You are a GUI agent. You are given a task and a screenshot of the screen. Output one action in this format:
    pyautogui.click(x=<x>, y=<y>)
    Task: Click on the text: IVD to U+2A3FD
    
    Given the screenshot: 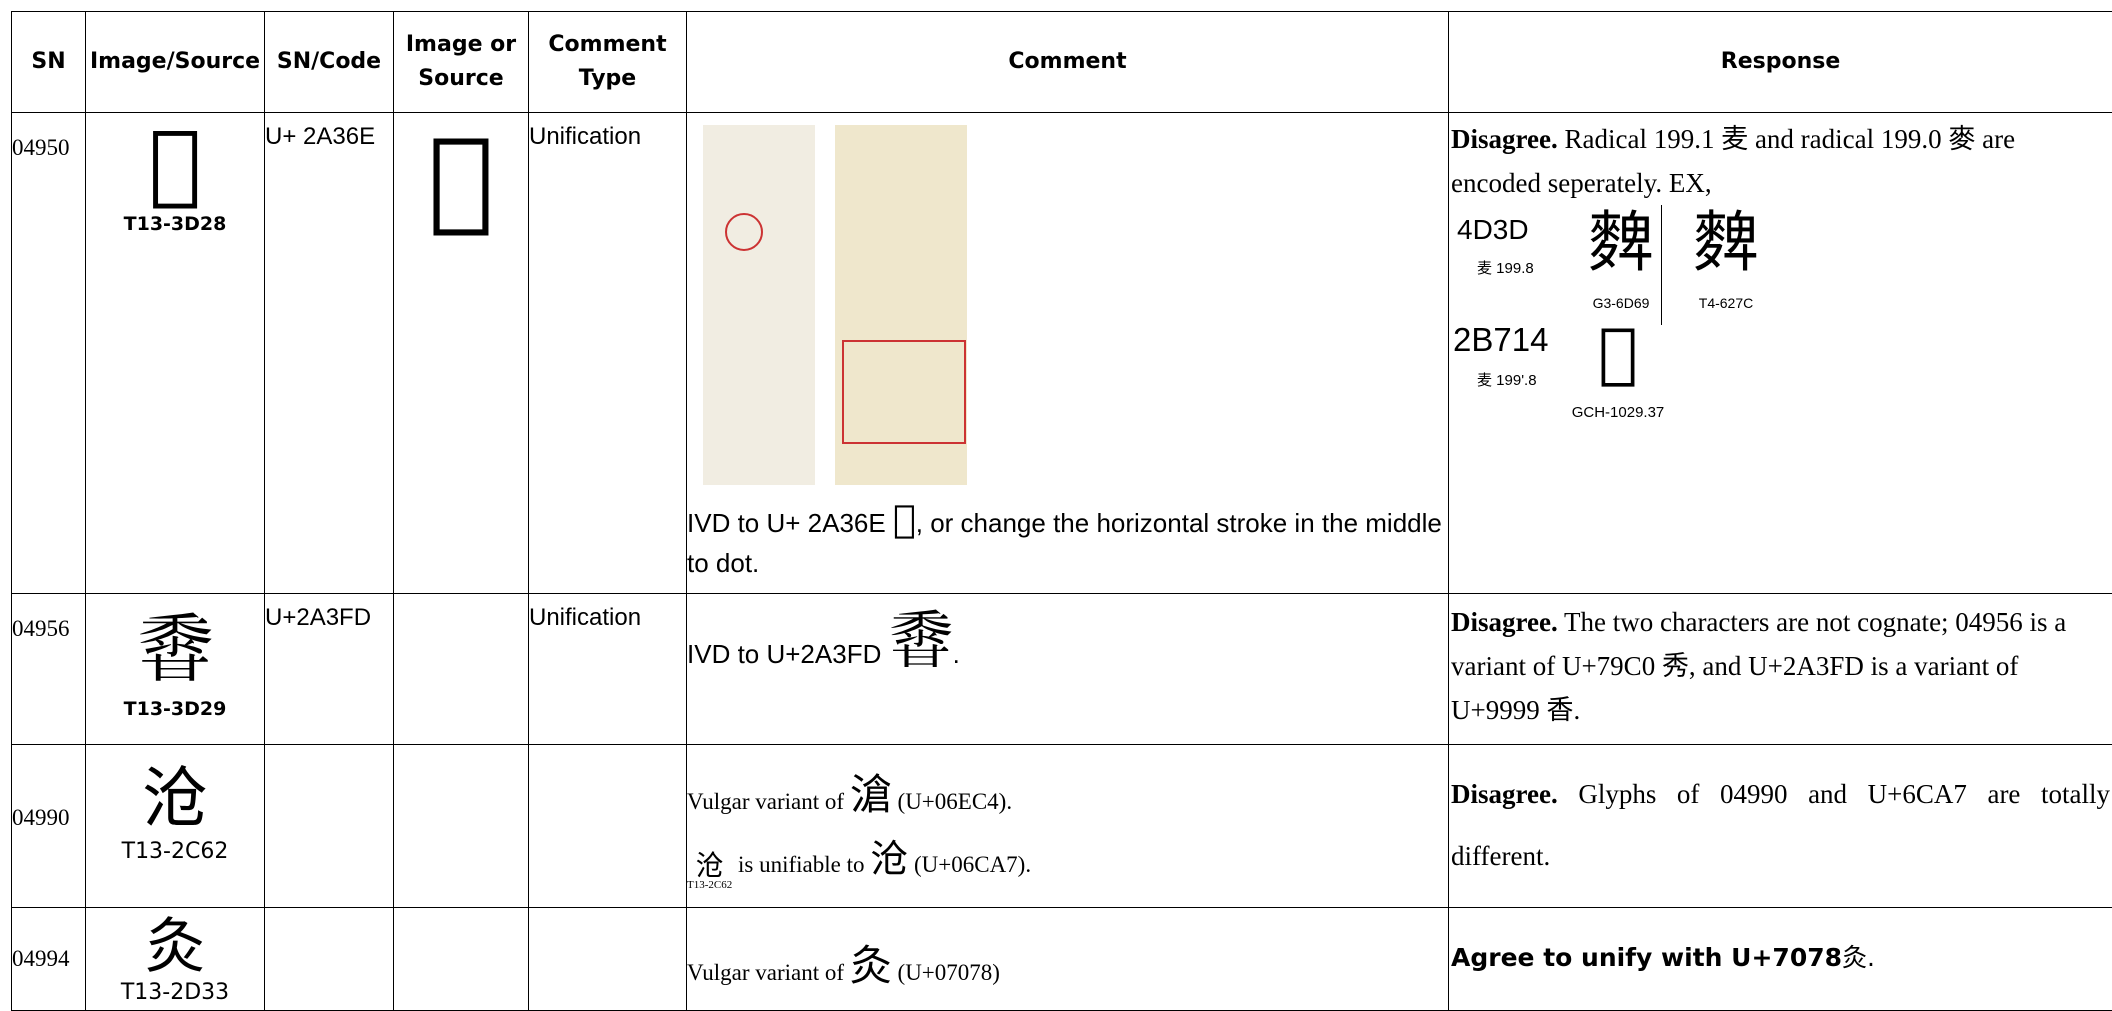 What is the action you would take?
    pyautogui.click(x=788, y=654)
    